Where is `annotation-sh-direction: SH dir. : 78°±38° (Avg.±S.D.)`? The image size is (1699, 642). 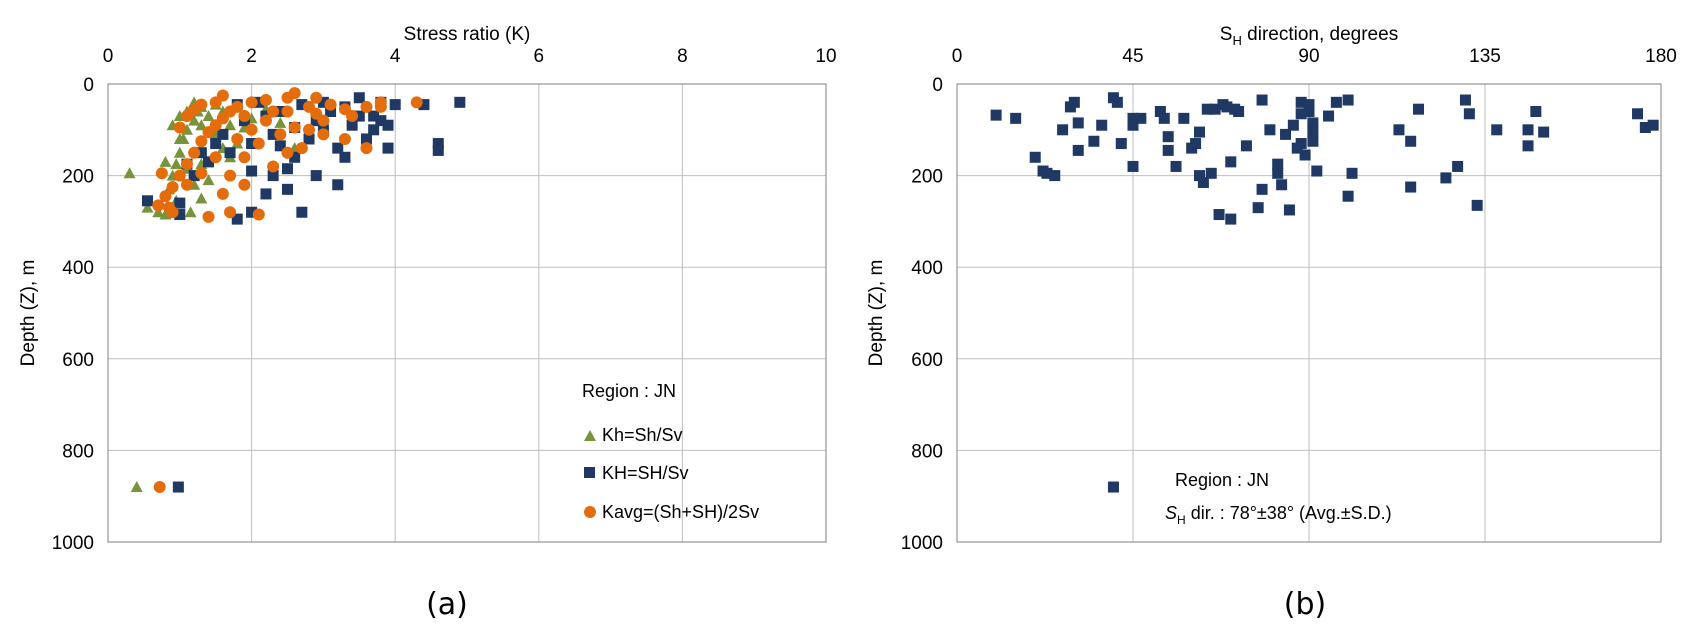 annotation-sh-direction: SH dir. : 78°±38° (Avg.±S.D.) is located at coordinates (1278, 515).